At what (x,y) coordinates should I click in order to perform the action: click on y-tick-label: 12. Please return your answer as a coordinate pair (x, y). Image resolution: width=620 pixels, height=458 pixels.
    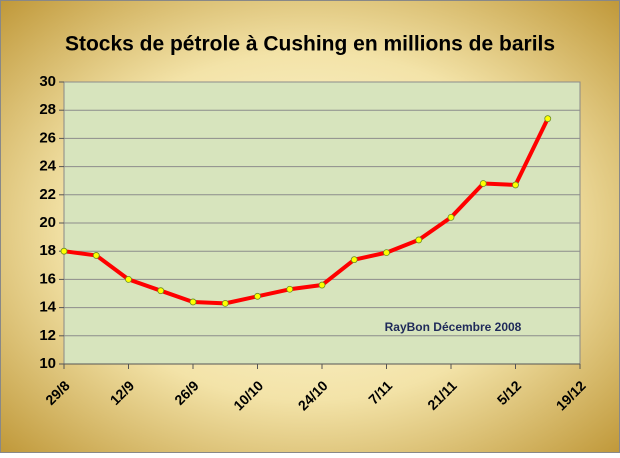
    Looking at the image, I should click on (47, 335).